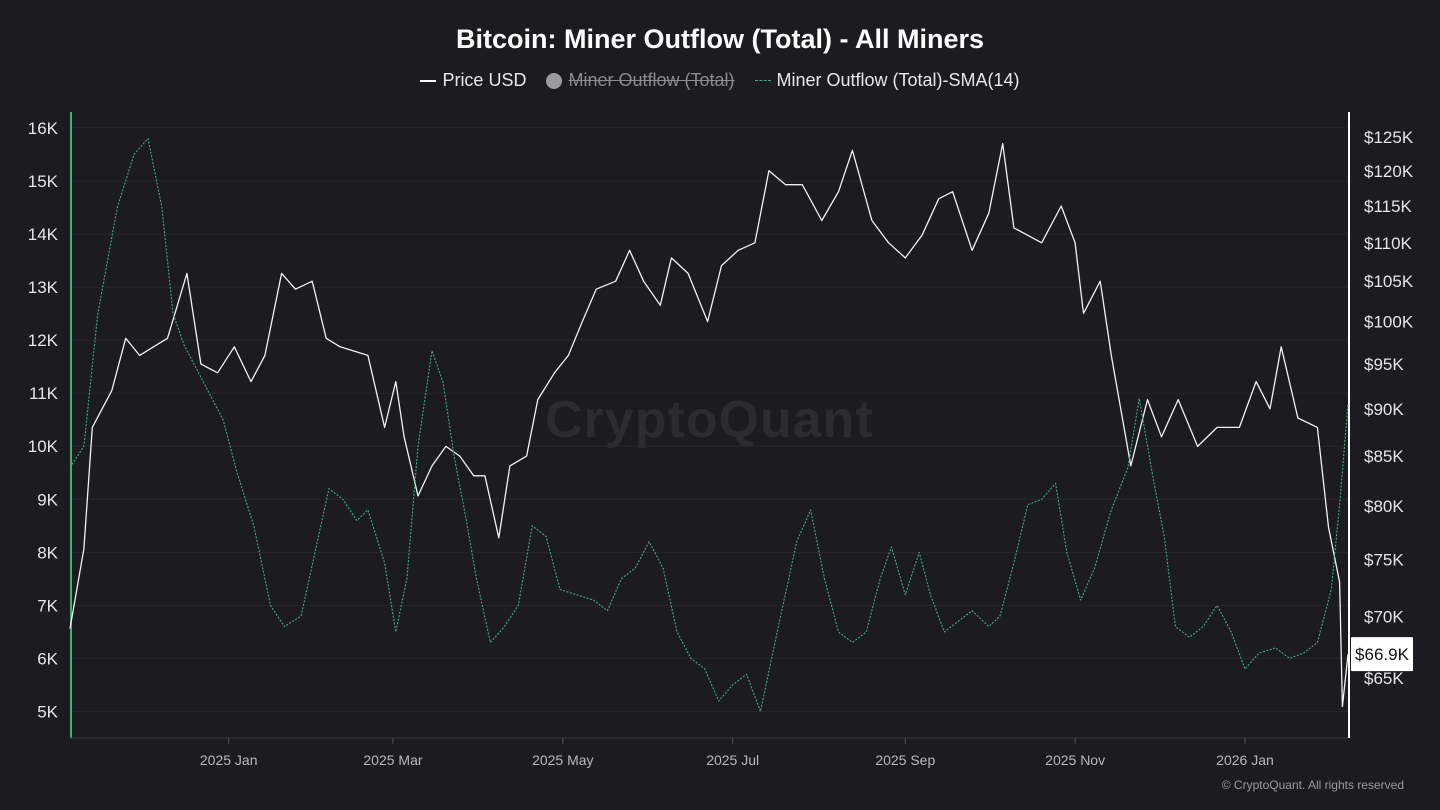  What do you see at coordinates (1389, 137) in the screenshot?
I see `right-tick-label: $125K` at bounding box center [1389, 137].